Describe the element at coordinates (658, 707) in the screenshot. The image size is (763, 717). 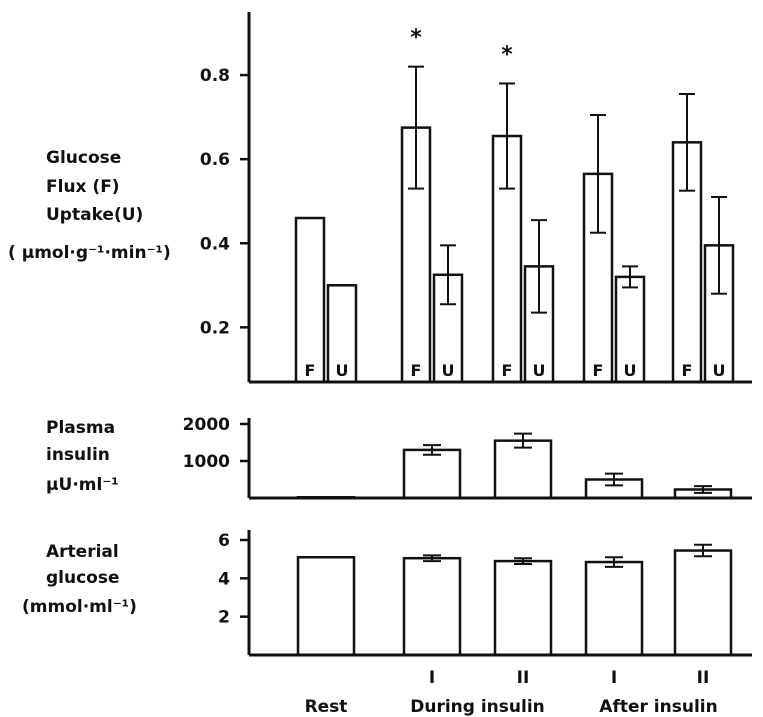
I see `x-group-label-2: After insulin` at that location.